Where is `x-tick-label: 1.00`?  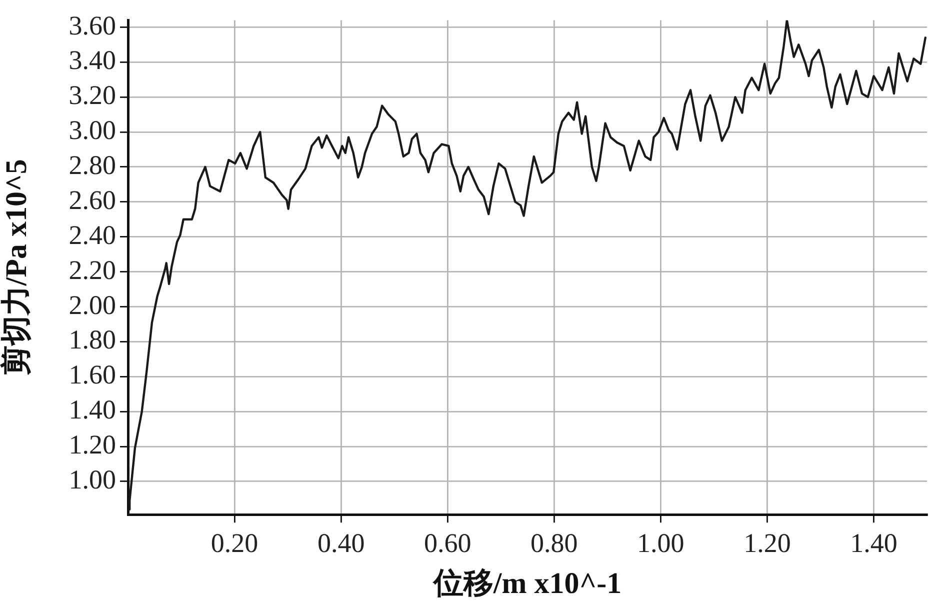
x-tick-label: 1.00 is located at coordinates (660, 543).